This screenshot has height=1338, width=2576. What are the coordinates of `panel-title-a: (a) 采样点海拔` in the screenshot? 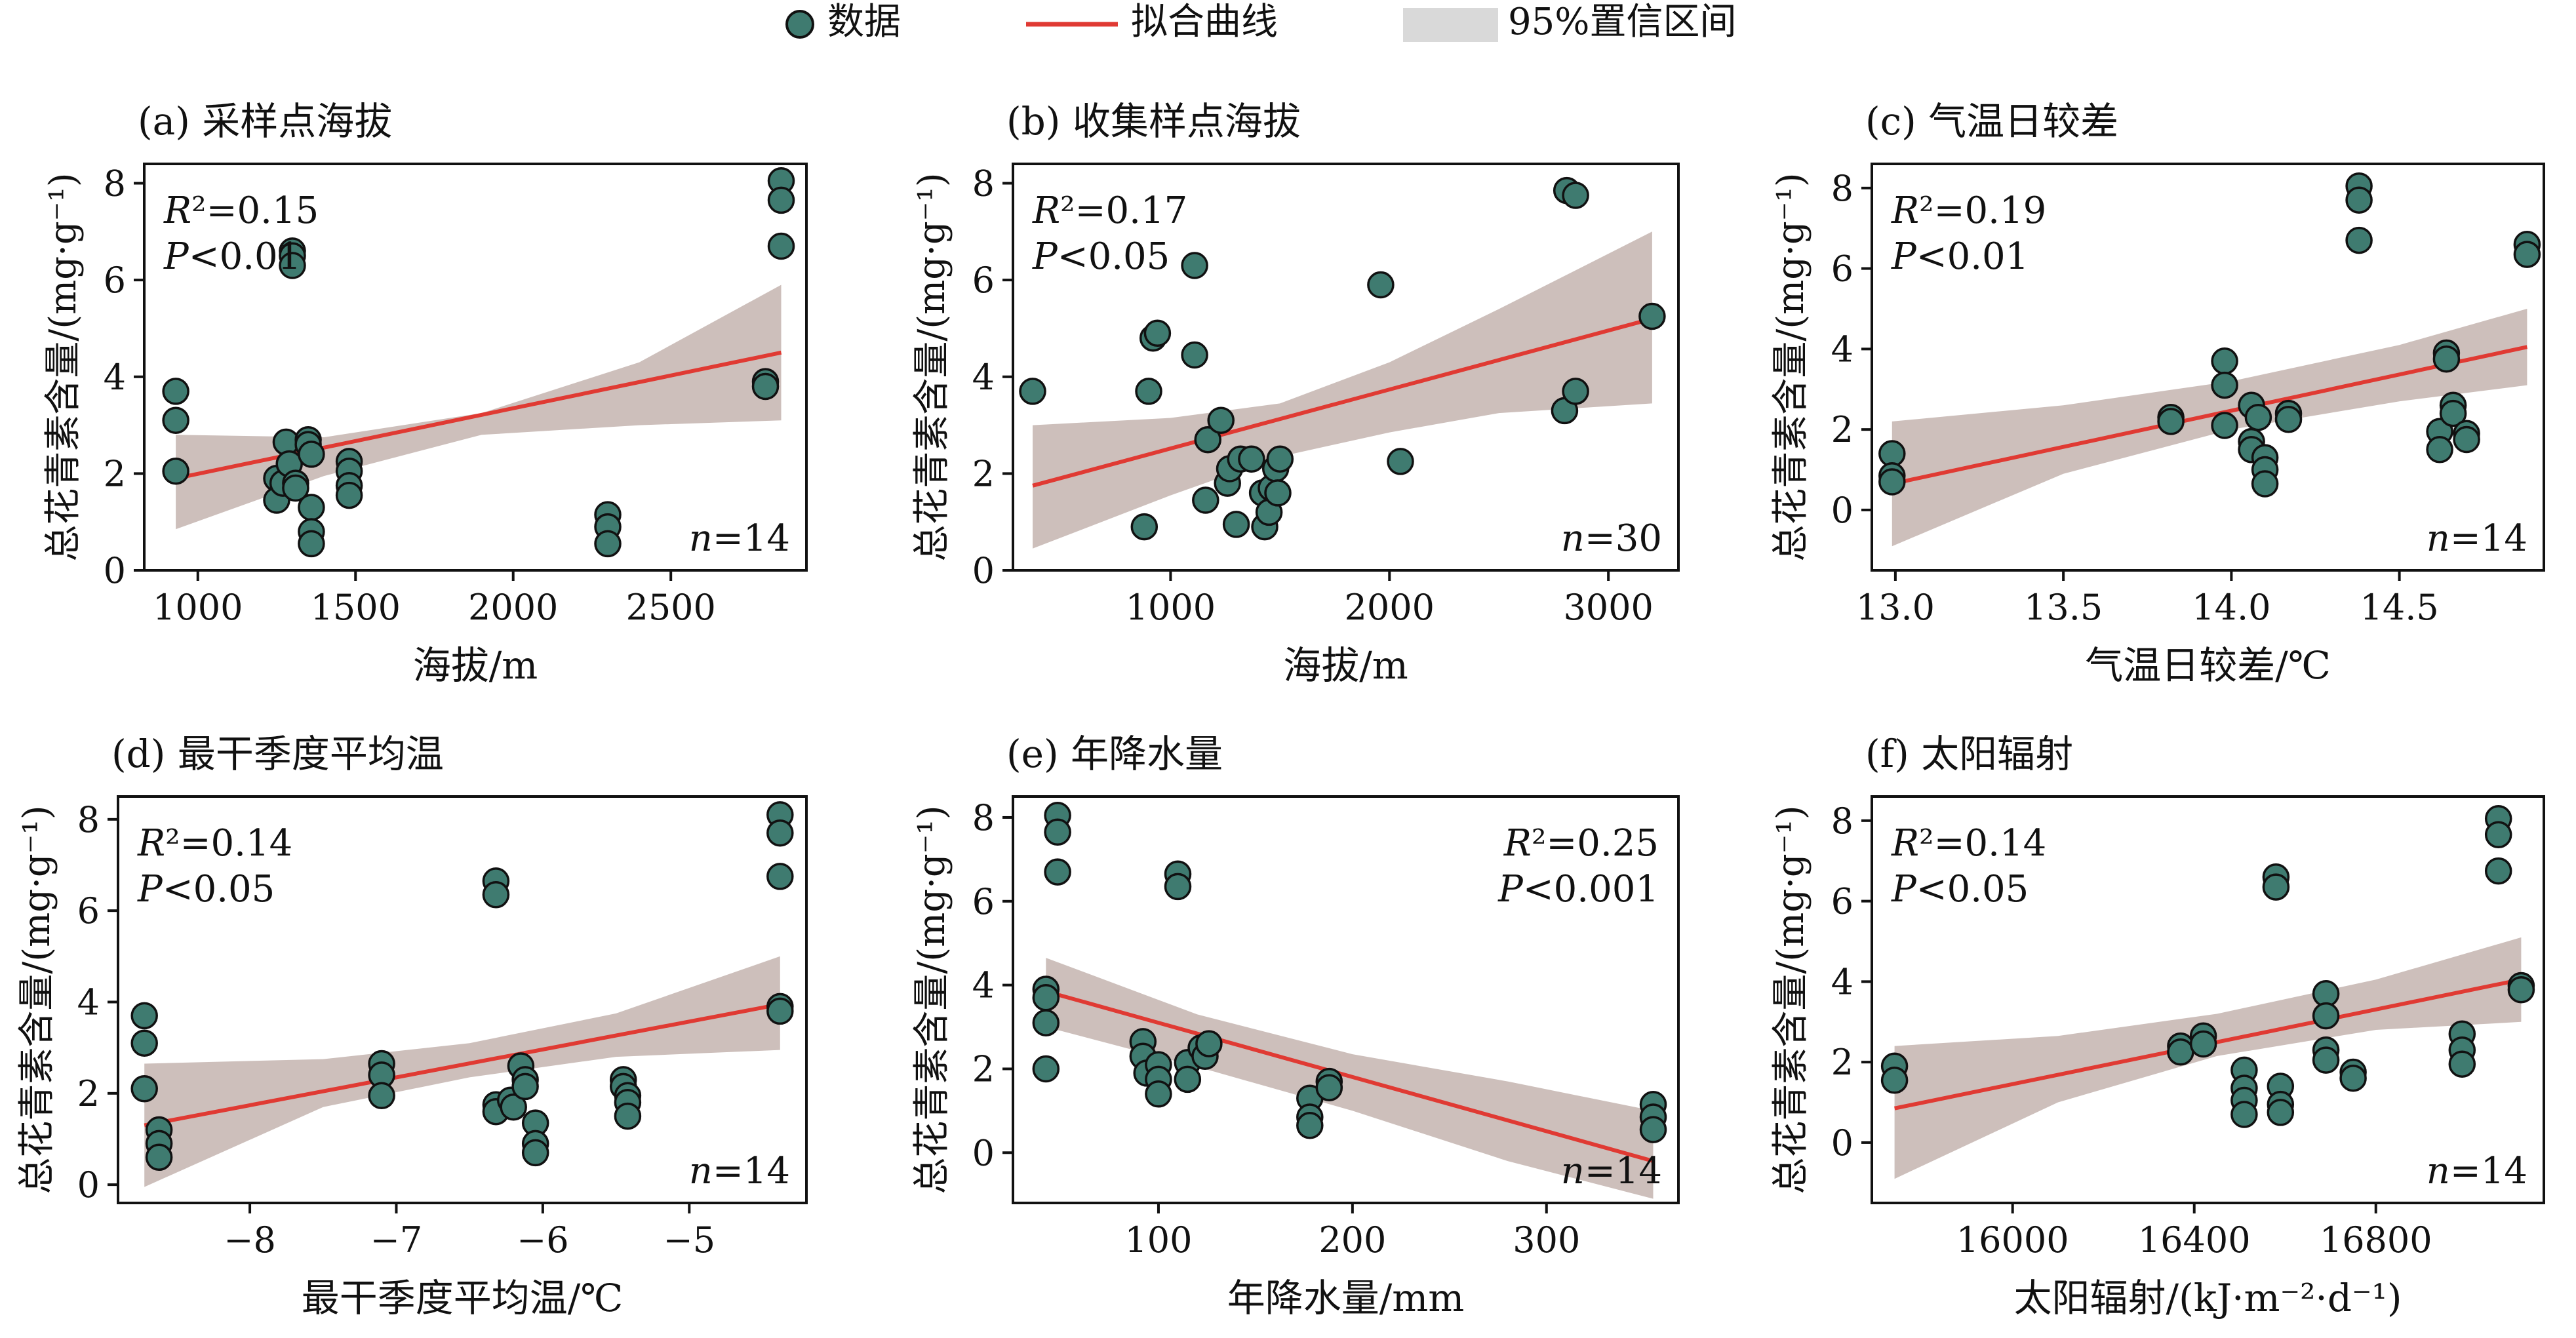 It's located at (265, 121).